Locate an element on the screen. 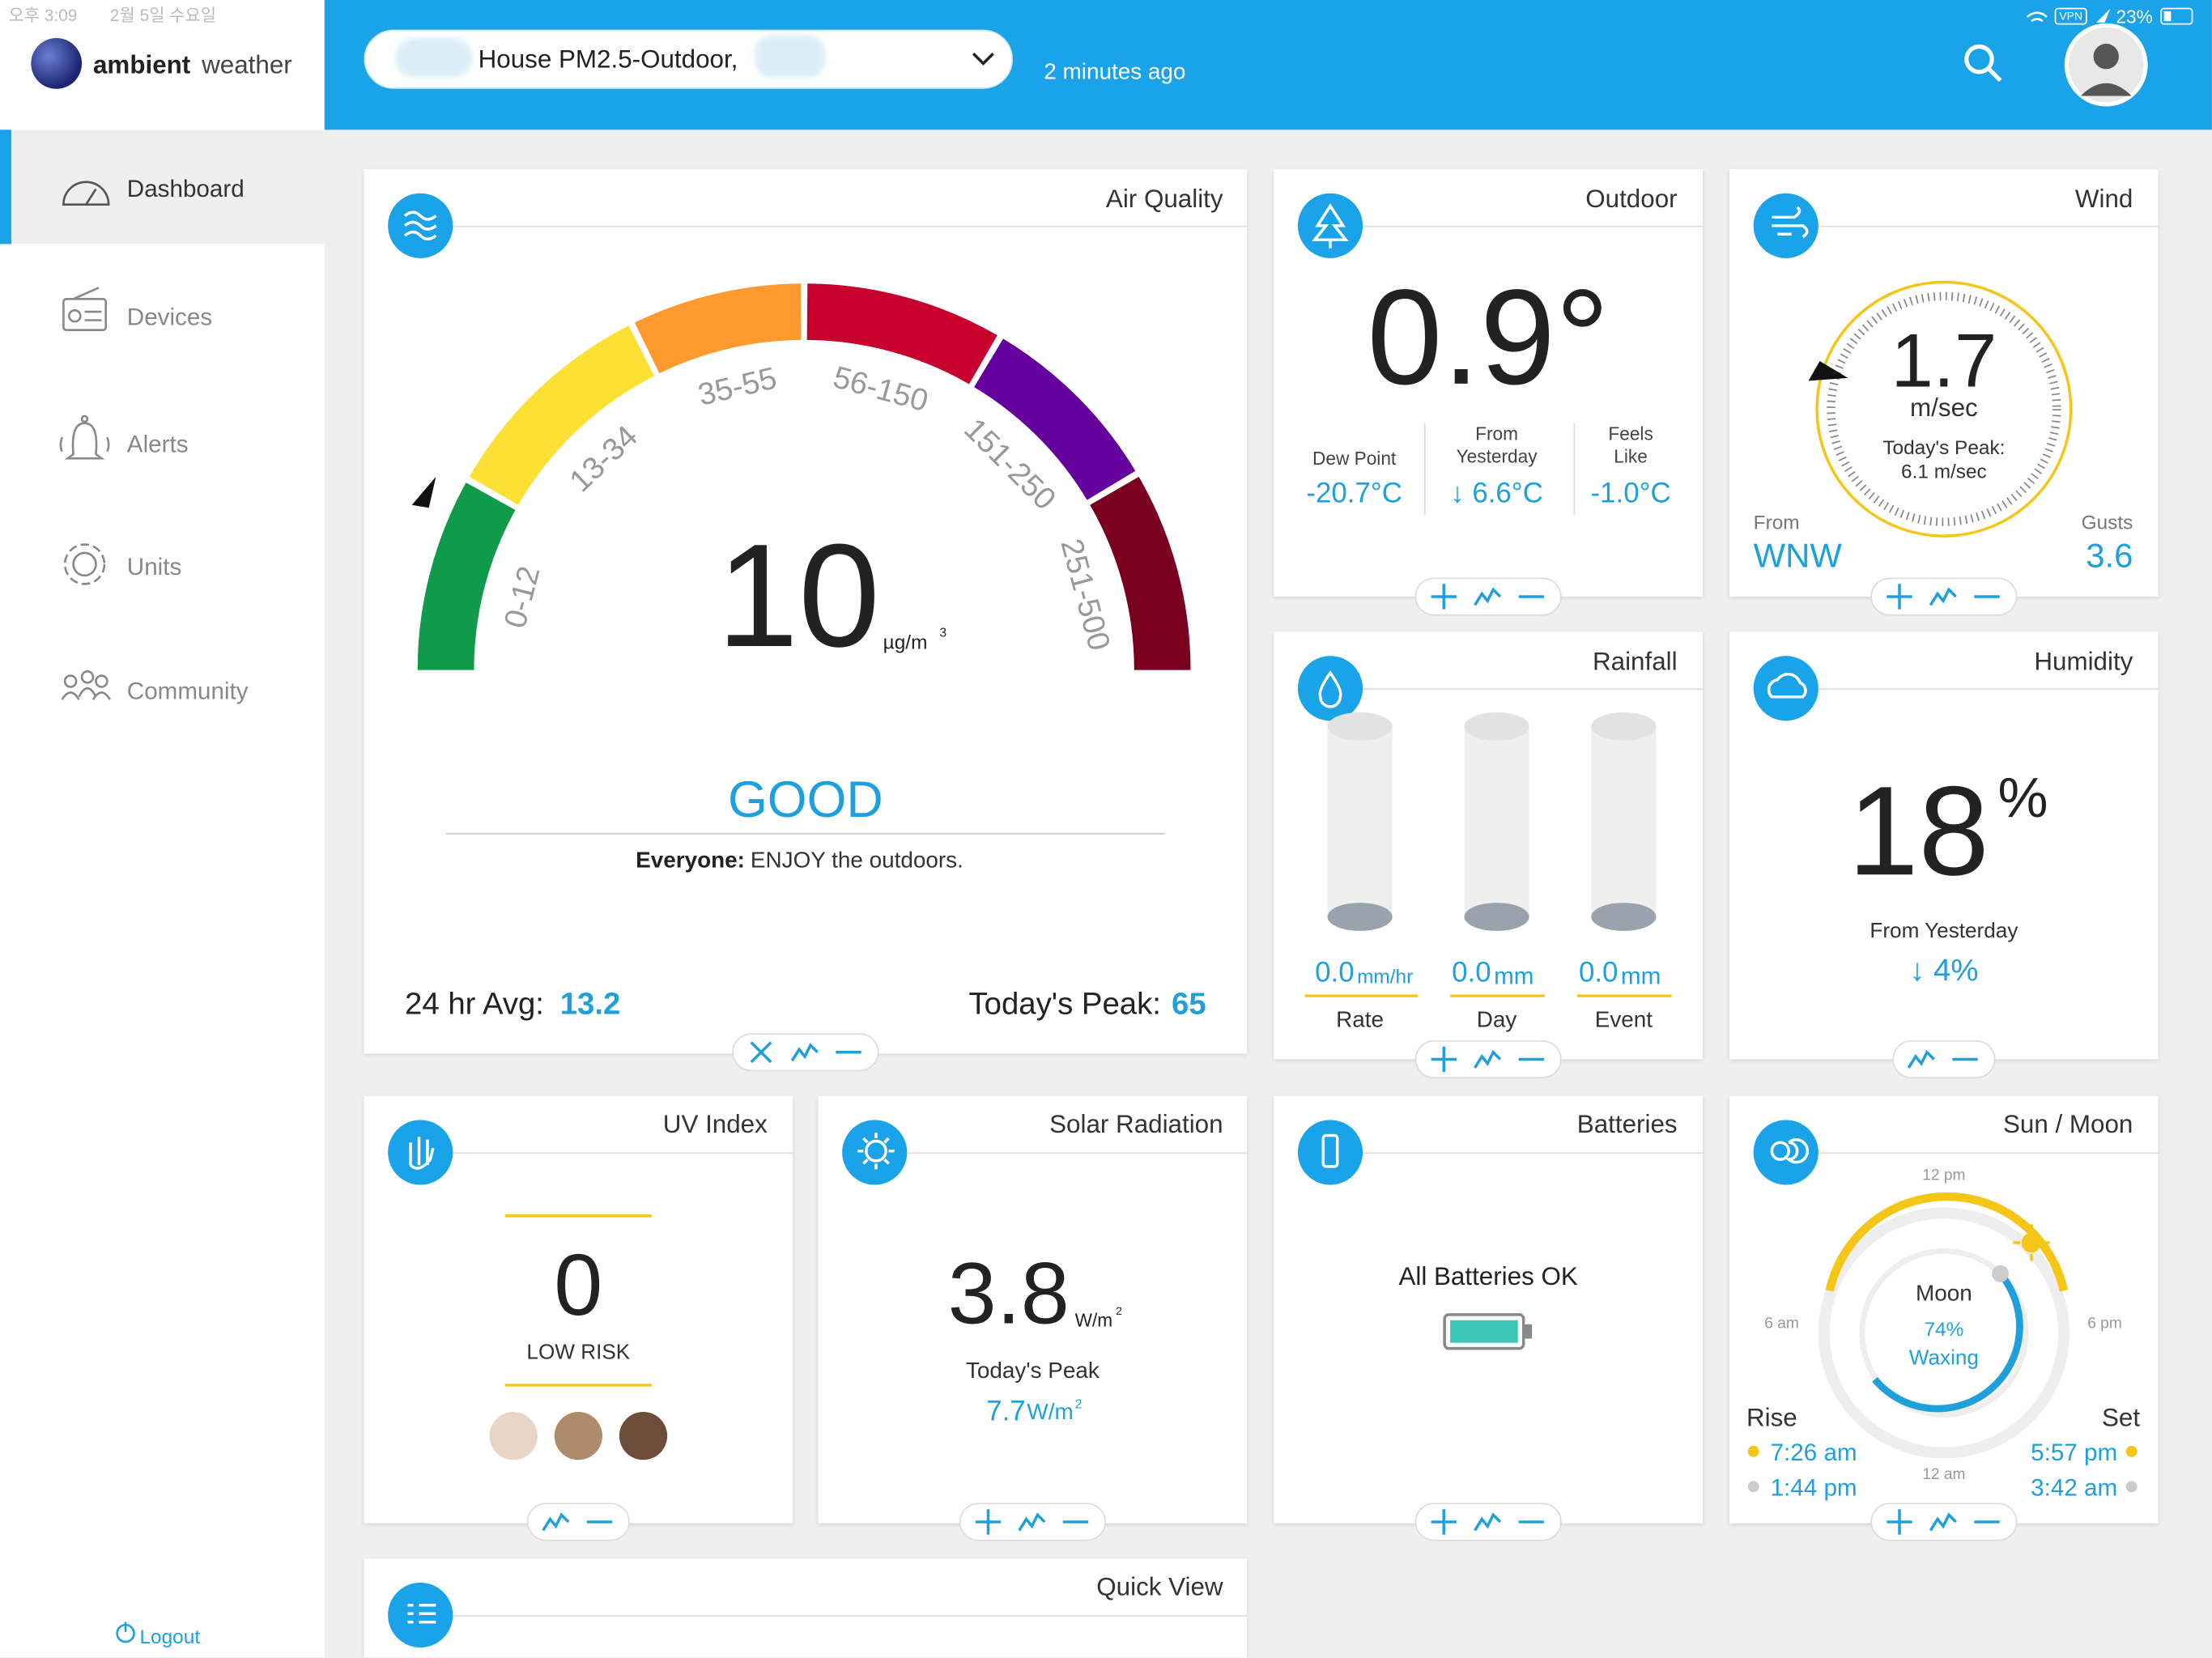 The height and width of the screenshot is (1658, 2212). aq-unit-sup: 3 is located at coordinates (943, 632).